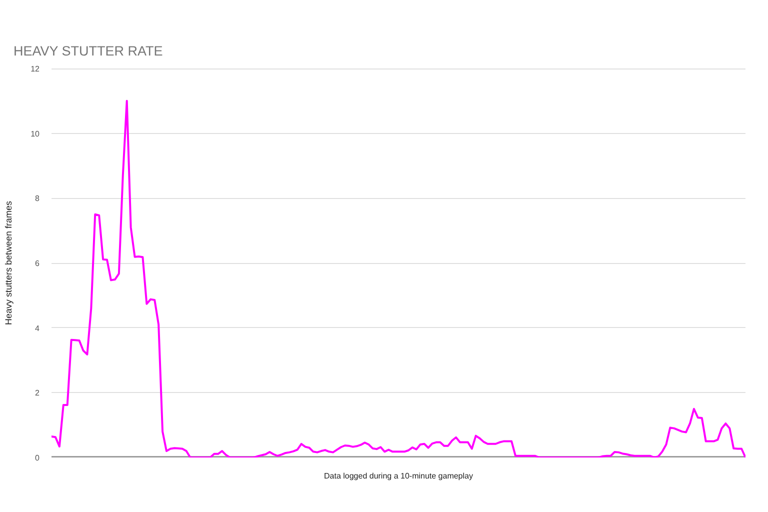  I want to click on y-tick-label: 8, so click(37, 199).